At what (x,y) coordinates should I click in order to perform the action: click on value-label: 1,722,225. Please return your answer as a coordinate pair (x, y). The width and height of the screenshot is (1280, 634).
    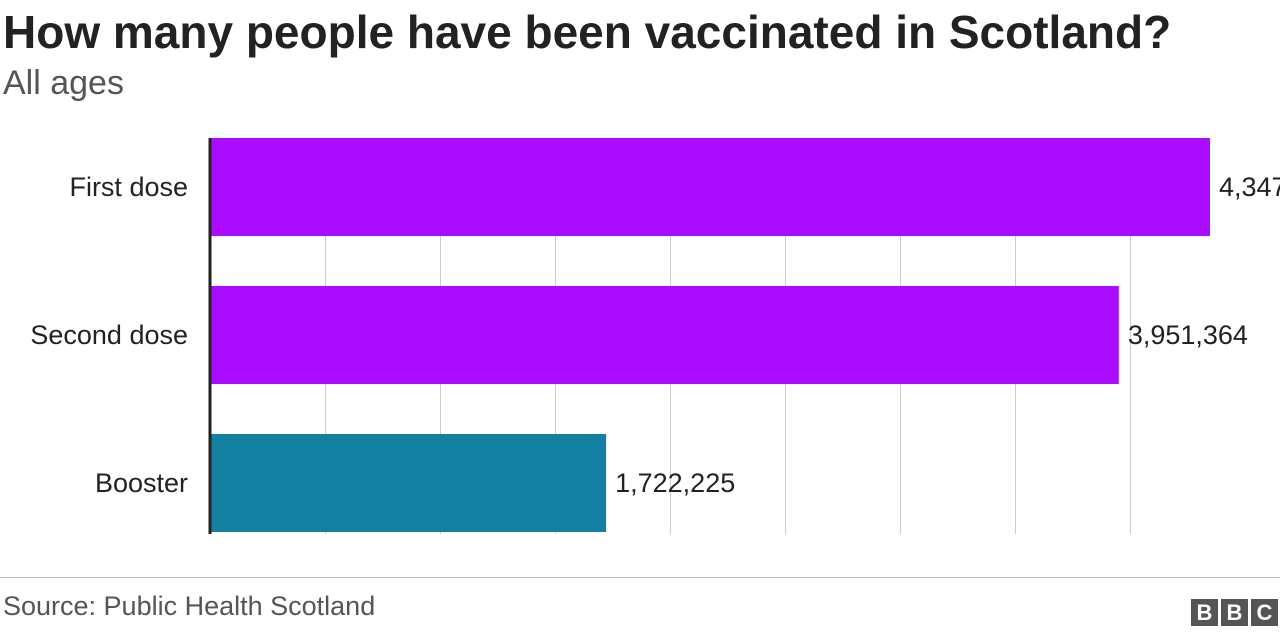
    Looking at the image, I should click on (675, 483).